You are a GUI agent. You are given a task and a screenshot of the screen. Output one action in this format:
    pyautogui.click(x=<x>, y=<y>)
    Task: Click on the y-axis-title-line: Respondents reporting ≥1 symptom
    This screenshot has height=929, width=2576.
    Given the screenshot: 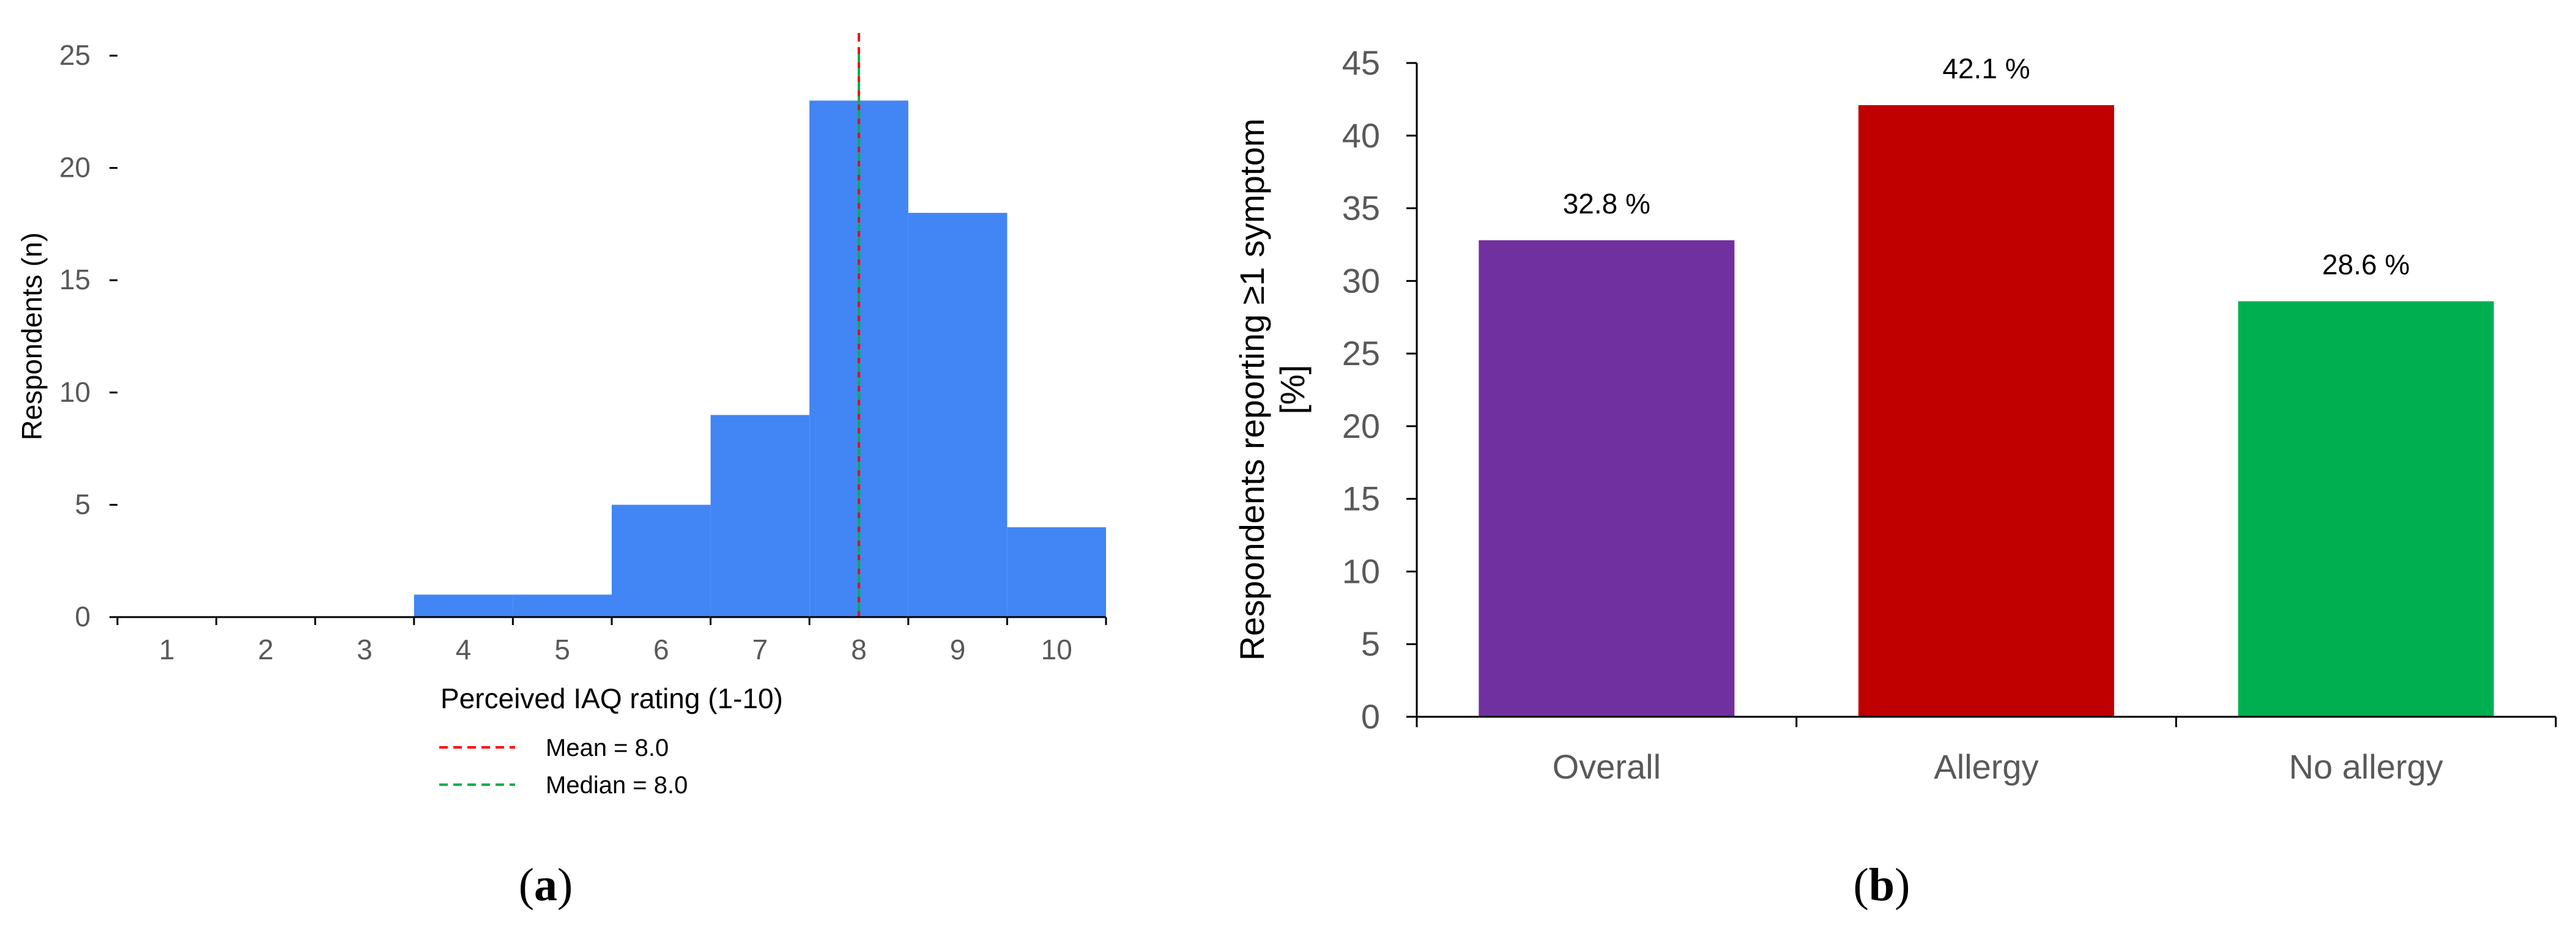 What is the action you would take?
    pyautogui.click(x=1252, y=390)
    